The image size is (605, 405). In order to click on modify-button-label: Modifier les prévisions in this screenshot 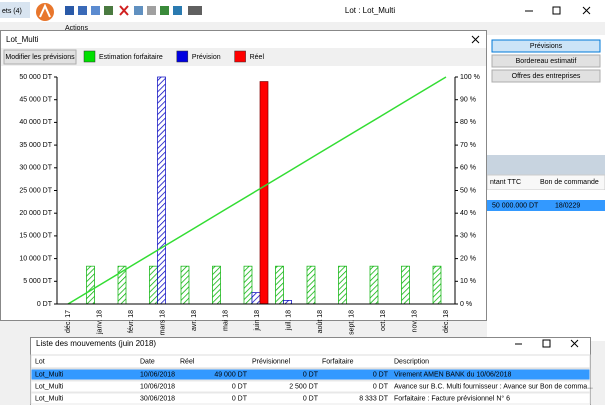, I will do `click(40, 57)`.